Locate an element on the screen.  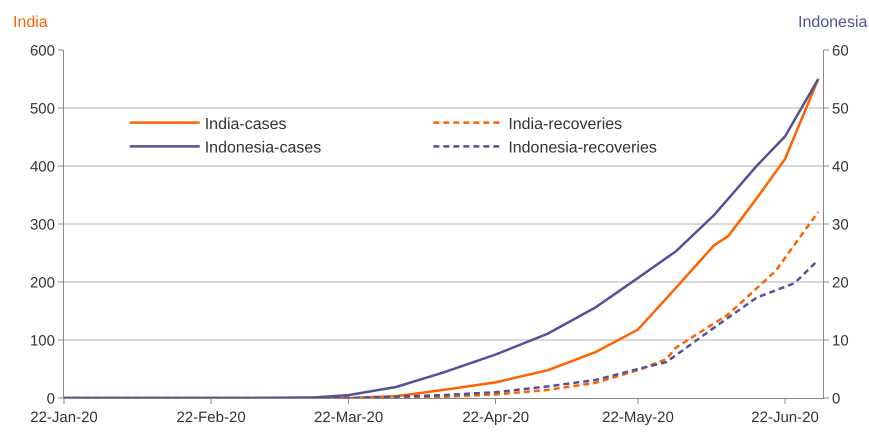
y2-axis-title: Indonesia is located at coordinates (833, 22).